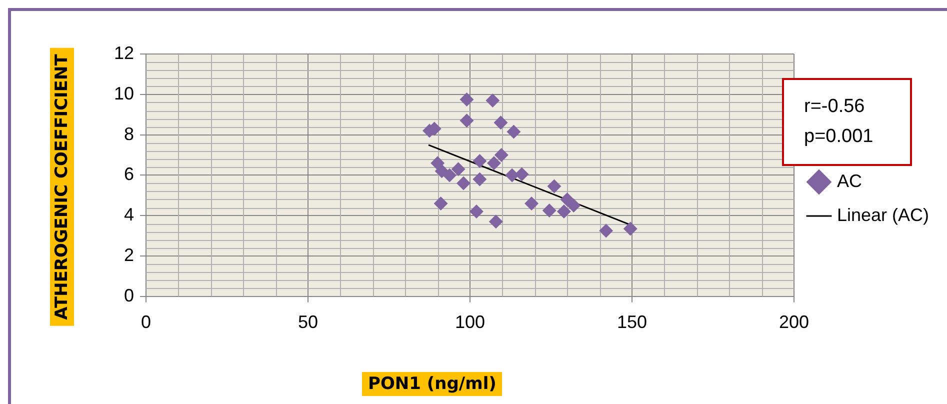 This screenshot has height=404, width=947. Describe the element at coordinates (124, 52) in the screenshot. I see `y-tick-label: 12` at that location.